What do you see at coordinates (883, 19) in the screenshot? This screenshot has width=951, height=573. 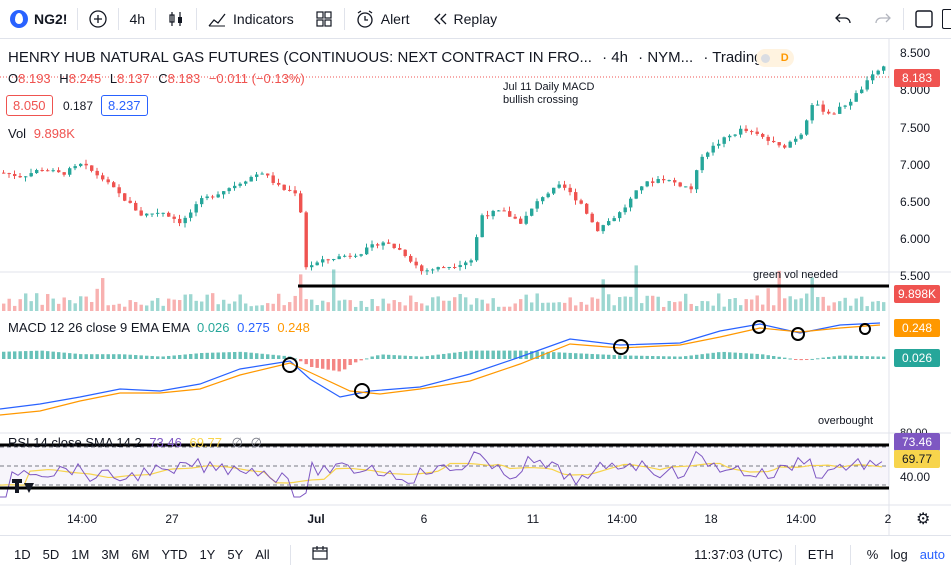 I see `redo-button` at bounding box center [883, 19].